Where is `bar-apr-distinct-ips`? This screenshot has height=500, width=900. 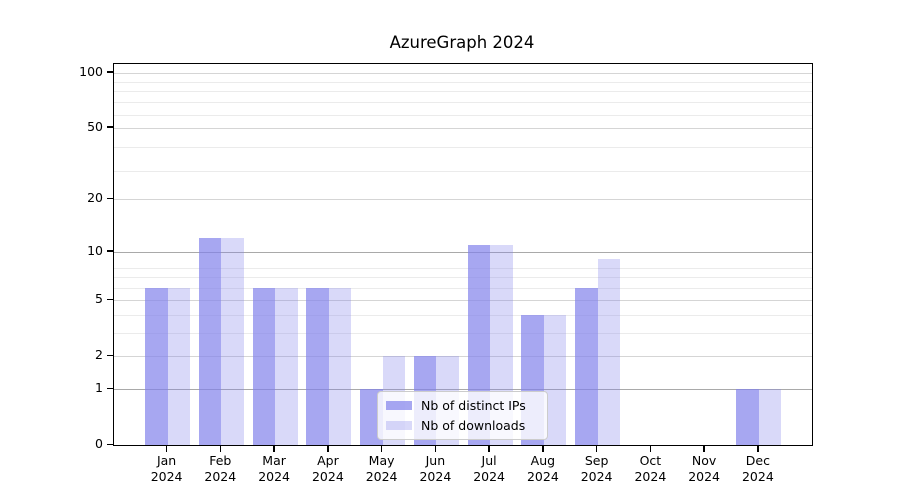
bar-apr-distinct-ips is located at coordinates (317, 366).